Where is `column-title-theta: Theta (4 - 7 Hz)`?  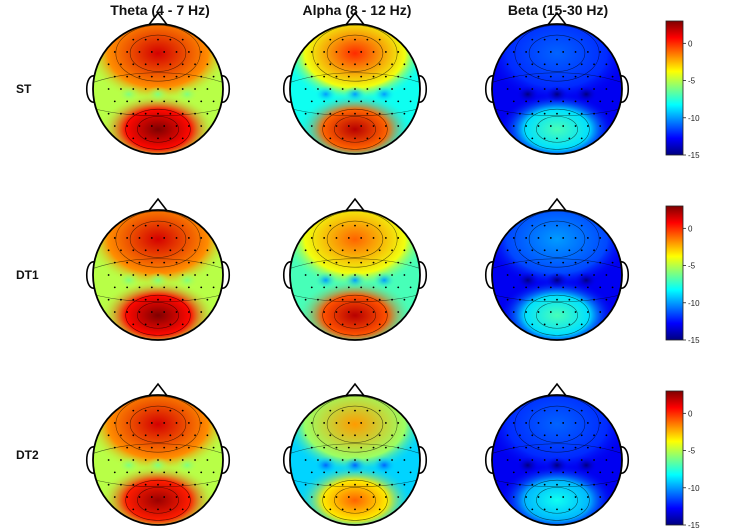
column-title-theta: Theta (4 - 7 Hz) is located at coordinates (160, 10).